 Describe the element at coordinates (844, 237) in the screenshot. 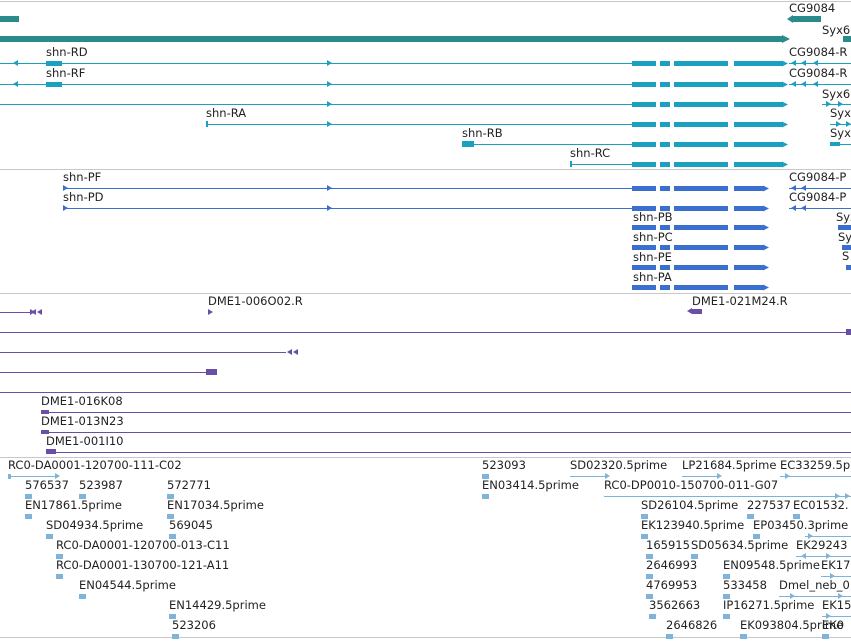

I see `protein-label-sy: Sy` at that location.